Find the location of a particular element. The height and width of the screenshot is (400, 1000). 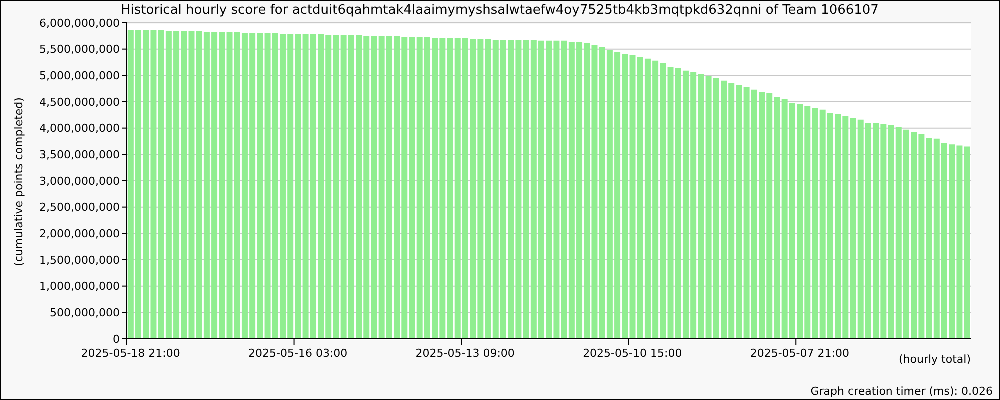

y-tick-label: 1,000,000,000 is located at coordinates (80, 287).